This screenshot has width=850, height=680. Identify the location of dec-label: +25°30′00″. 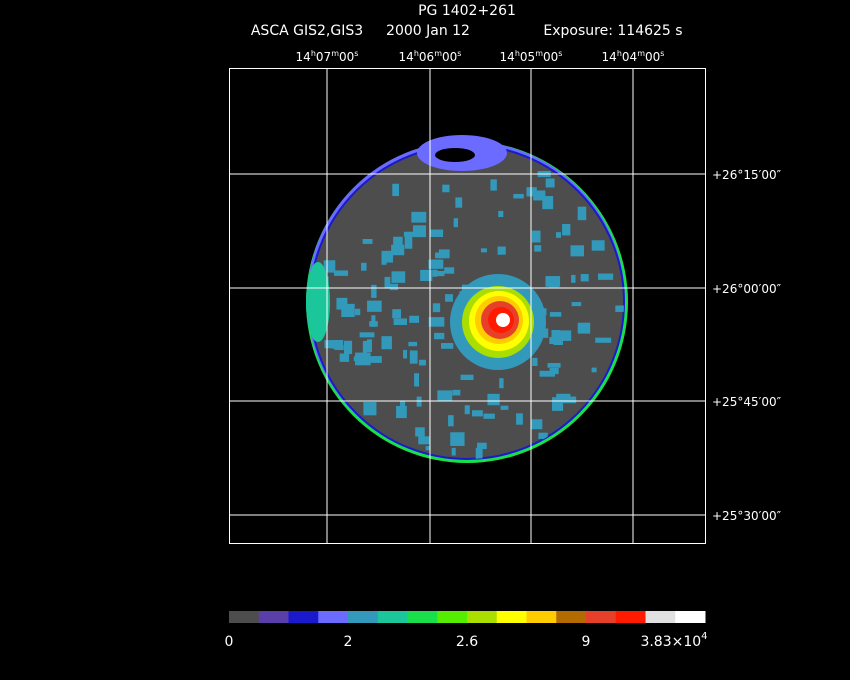
(747, 516).